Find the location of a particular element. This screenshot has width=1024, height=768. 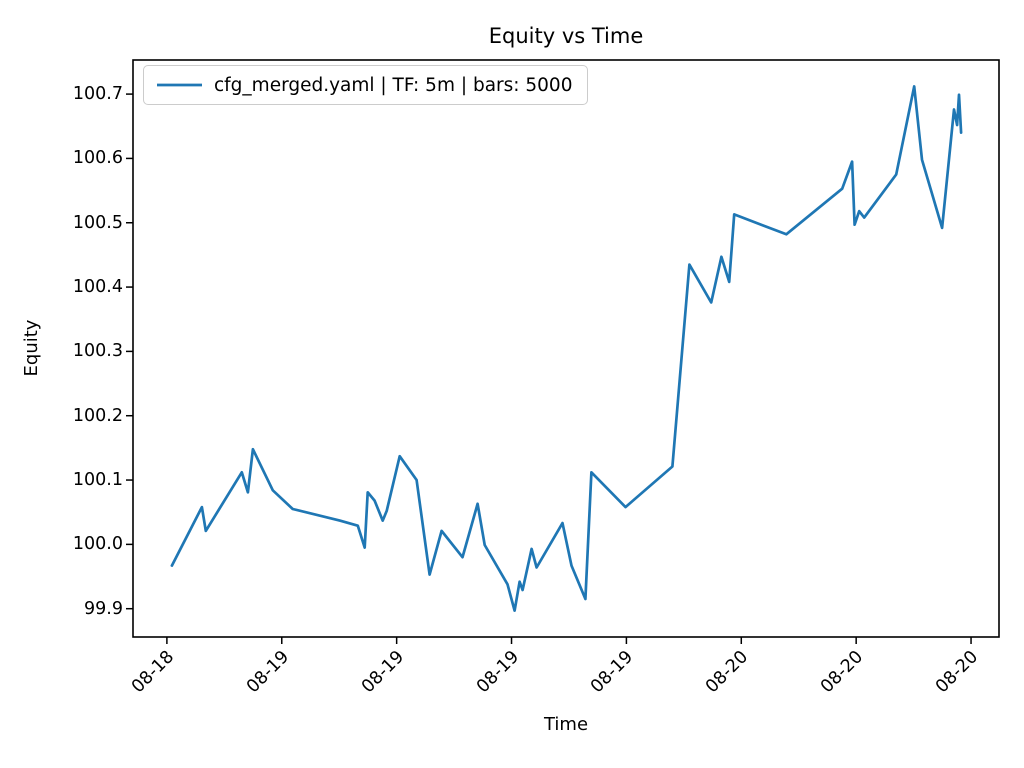

y-tick-label: 100.7 is located at coordinates (97, 94).